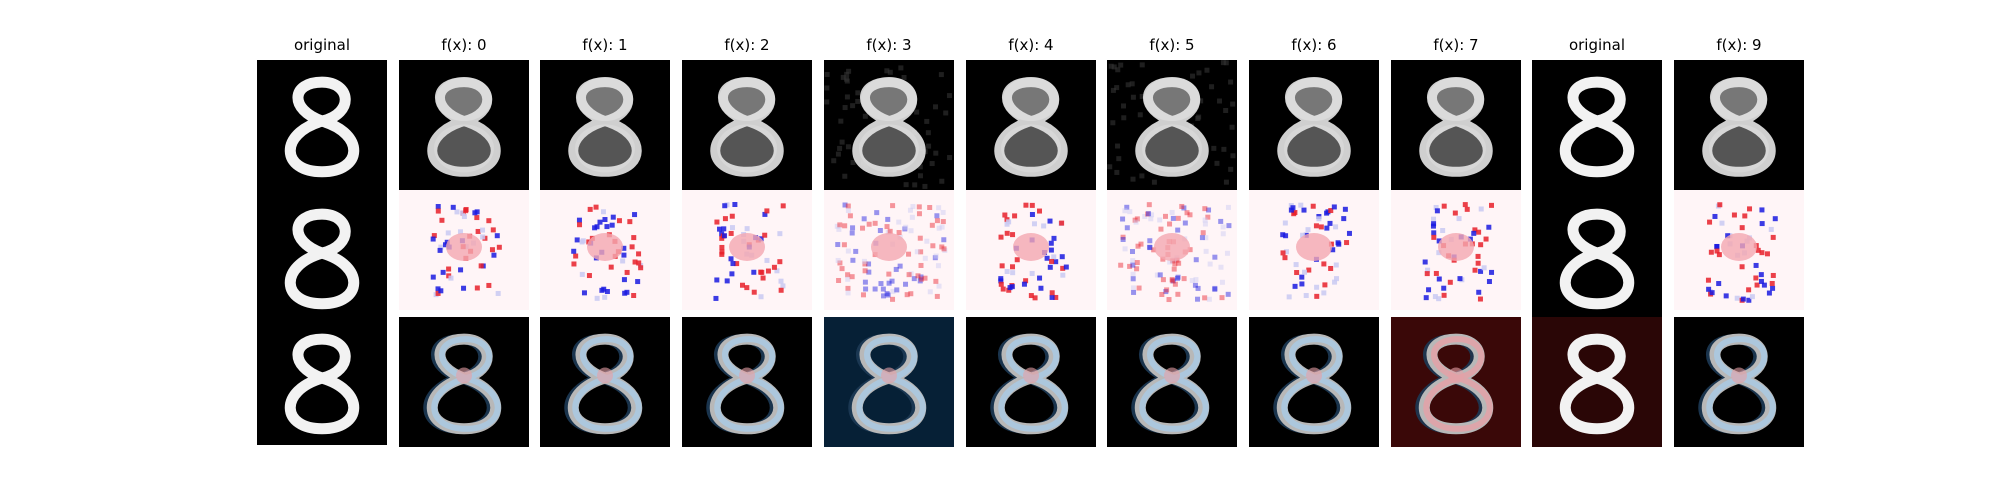  What do you see at coordinates (1171, 45) in the screenshot?
I see `column-title: f(x): 5` at bounding box center [1171, 45].